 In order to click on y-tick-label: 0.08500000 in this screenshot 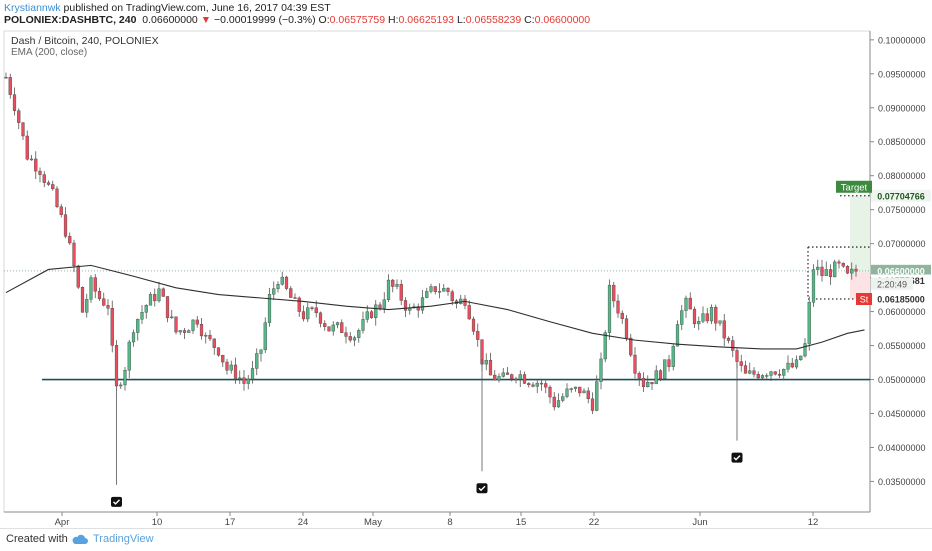, I will do `click(902, 142)`.